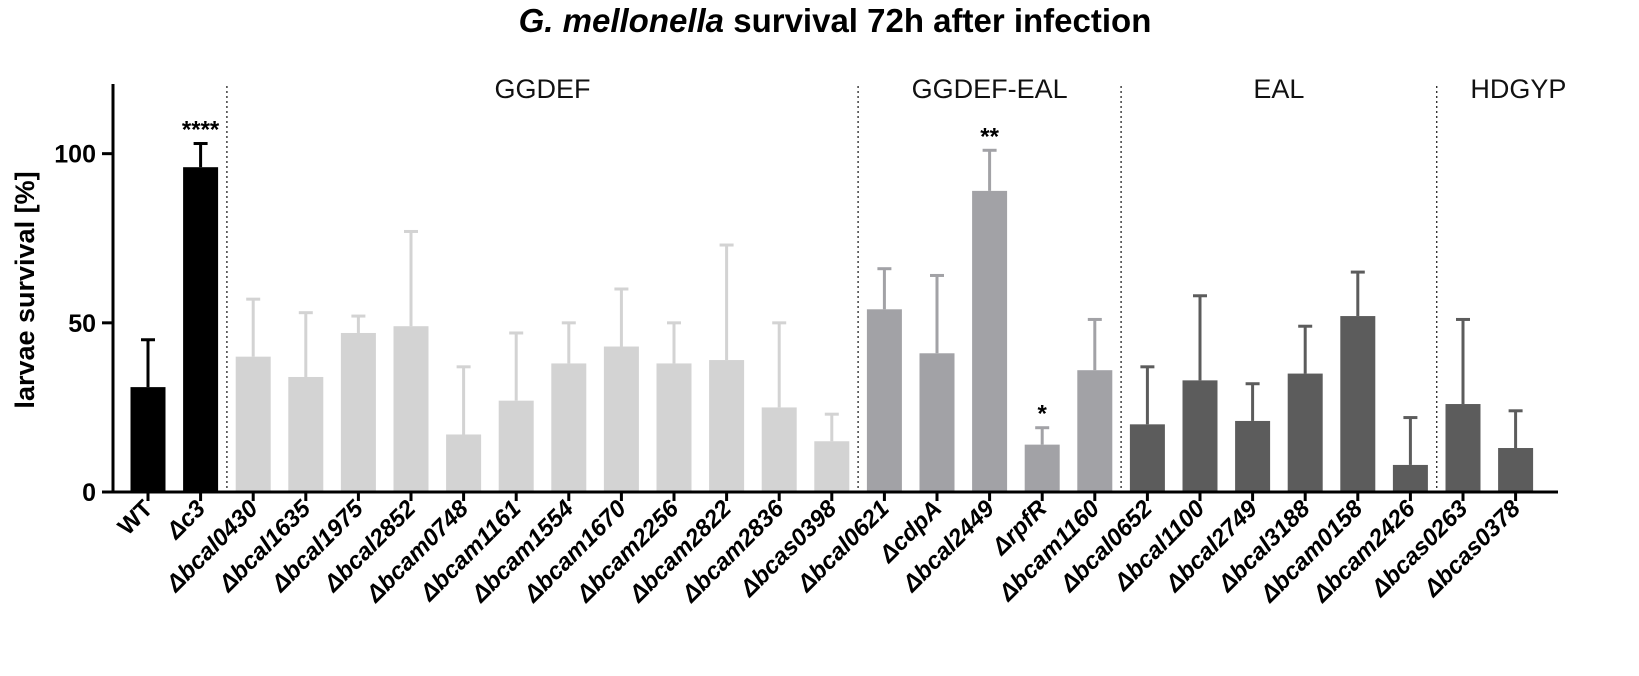  I want to click on x-tick-label: WT, so click(136, 518).